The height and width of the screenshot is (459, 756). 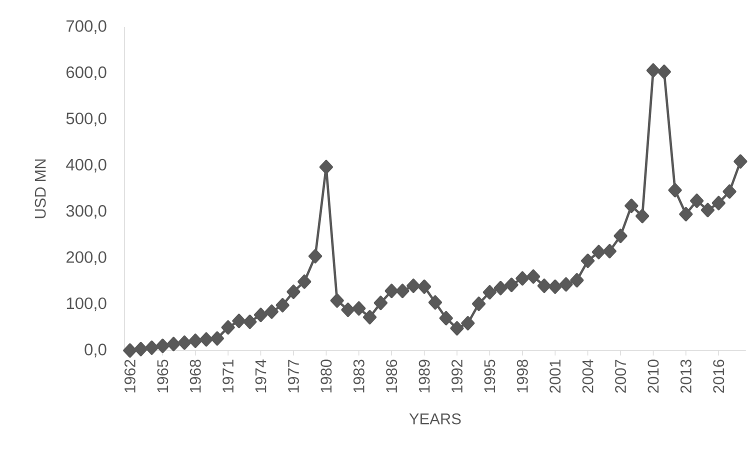 I want to click on x-axis-title: YEARS, so click(x=435, y=418).